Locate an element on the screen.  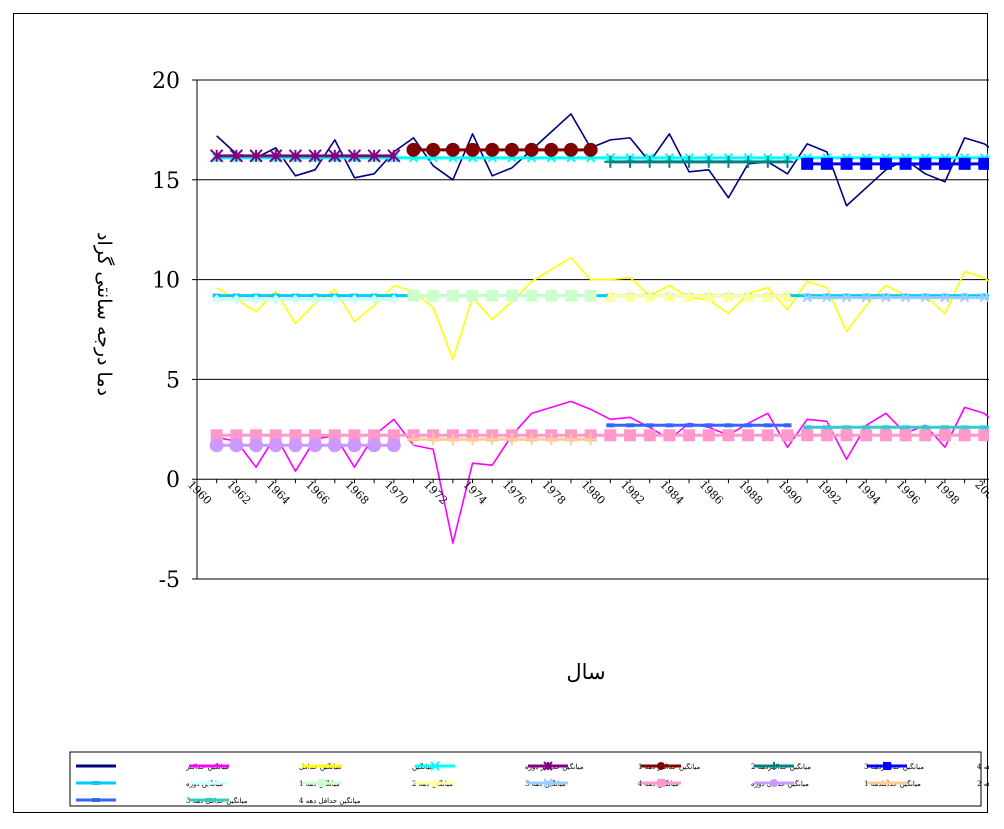
x-tick-label: 1988 is located at coordinates (750, 492).